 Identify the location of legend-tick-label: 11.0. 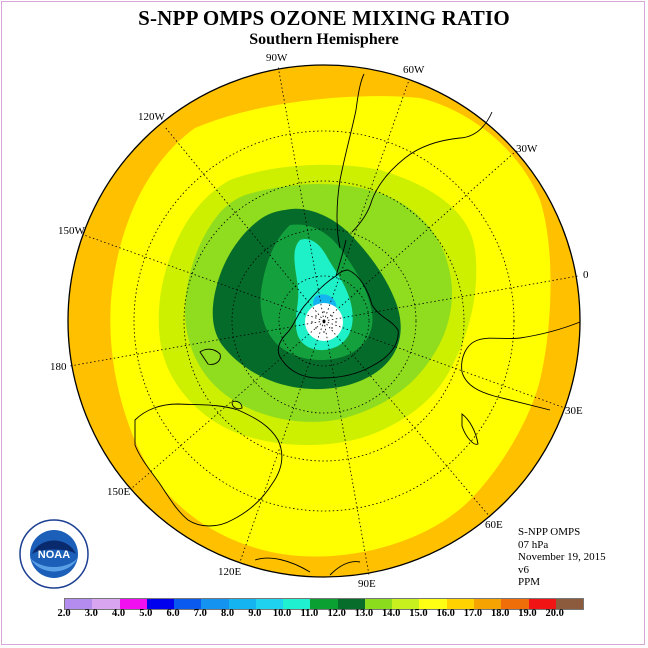
(309, 613).